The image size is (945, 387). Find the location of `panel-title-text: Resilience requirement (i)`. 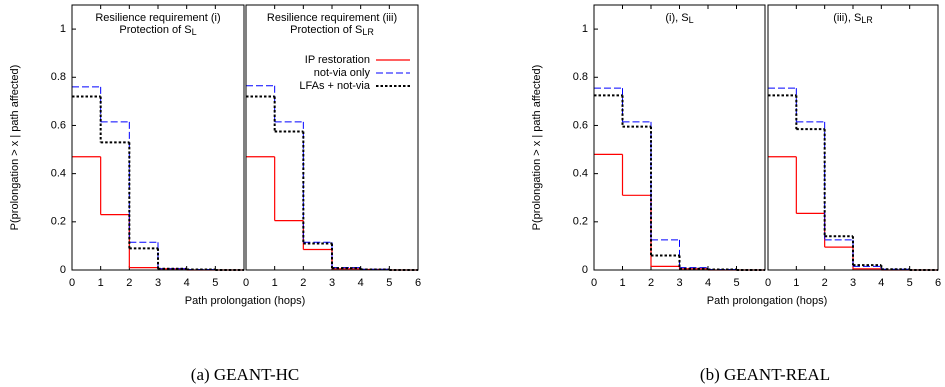

panel-title-text: Resilience requirement (i) is located at coordinates (157, 18).